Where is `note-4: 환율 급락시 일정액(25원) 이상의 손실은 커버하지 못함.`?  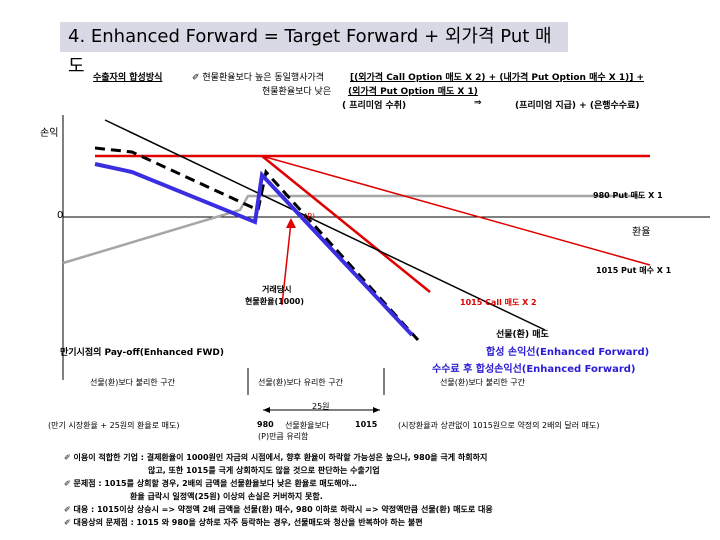
note-4: 환율 급락시 일정액(25원) 이상의 손실은 커버하지 못함. is located at coordinates (226, 496).